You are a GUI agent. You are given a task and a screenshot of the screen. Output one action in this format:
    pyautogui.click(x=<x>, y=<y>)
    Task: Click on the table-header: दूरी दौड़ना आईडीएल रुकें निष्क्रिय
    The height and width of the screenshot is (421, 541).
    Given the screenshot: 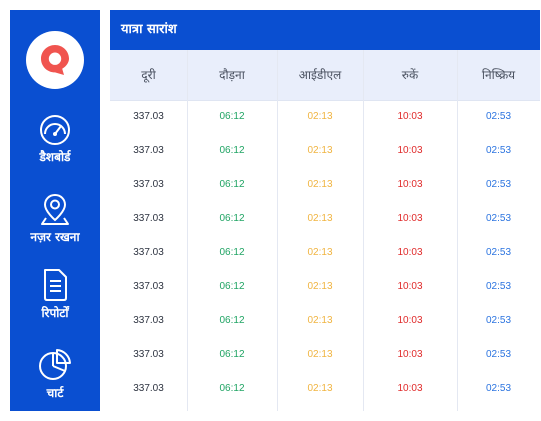 What is the action you would take?
    pyautogui.click(x=325, y=75)
    